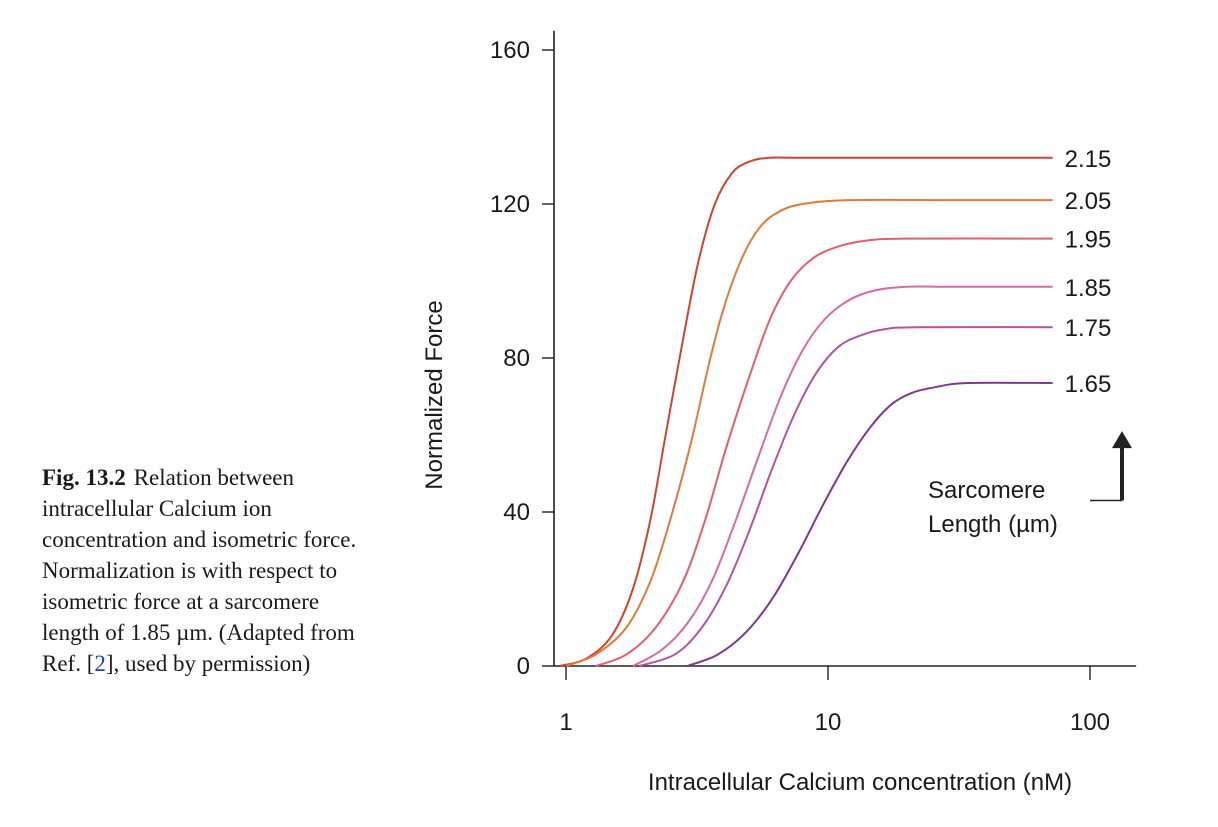 Image resolution: width=1218 pixels, height=827 pixels. Describe the element at coordinates (516, 358) in the screenshot. I see `y-tick-label: 80` at that location.